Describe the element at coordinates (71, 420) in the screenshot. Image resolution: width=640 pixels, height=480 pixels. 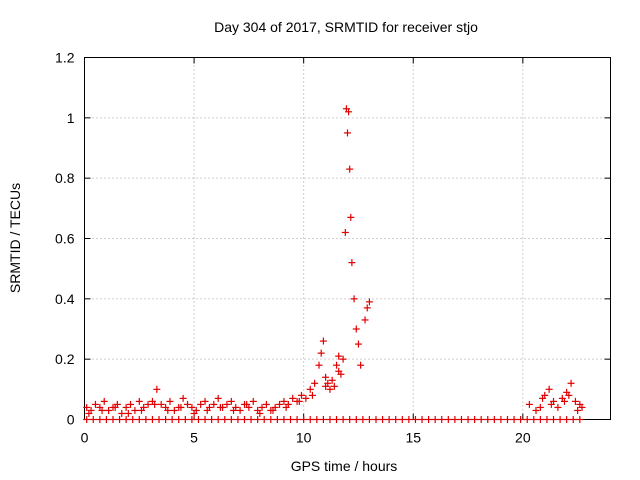
I see `y-tick-label: 0` at that location.